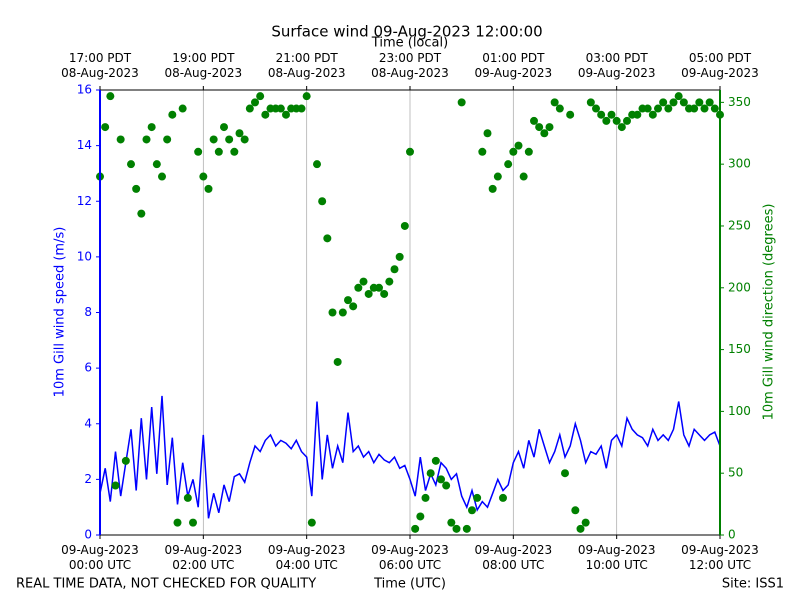  What do you see at coordinates (617, 557) in the screenshot?
I see `x-tick-label: 09-Aug-2023 10:00 UTC` at bounding box center [617, 557].